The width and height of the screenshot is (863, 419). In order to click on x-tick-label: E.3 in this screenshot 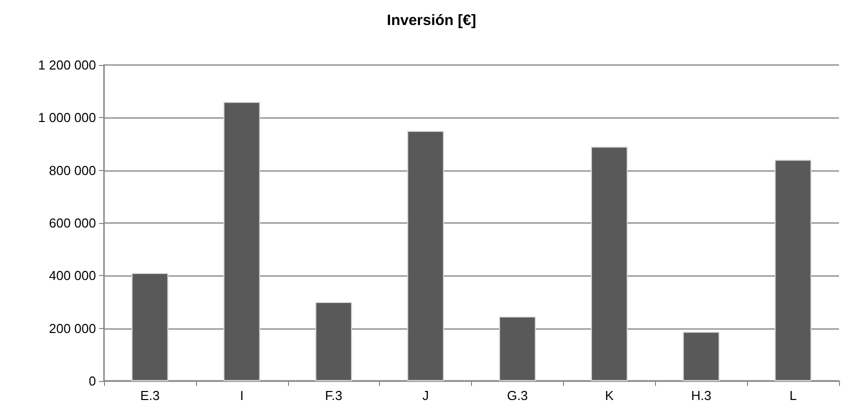, I will do `click(150, 395)`.